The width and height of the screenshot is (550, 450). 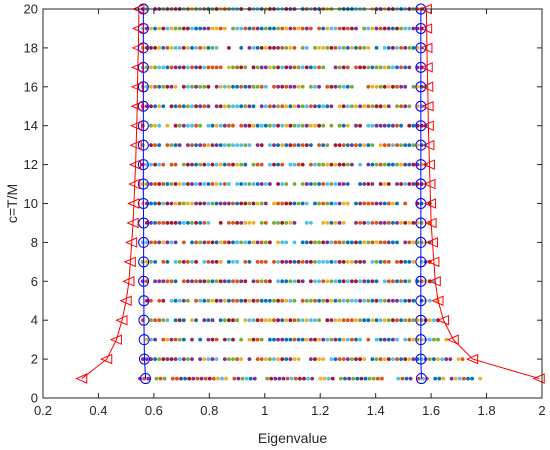 I want to click on y-tick-label: 18, so click(x=31, y=47).